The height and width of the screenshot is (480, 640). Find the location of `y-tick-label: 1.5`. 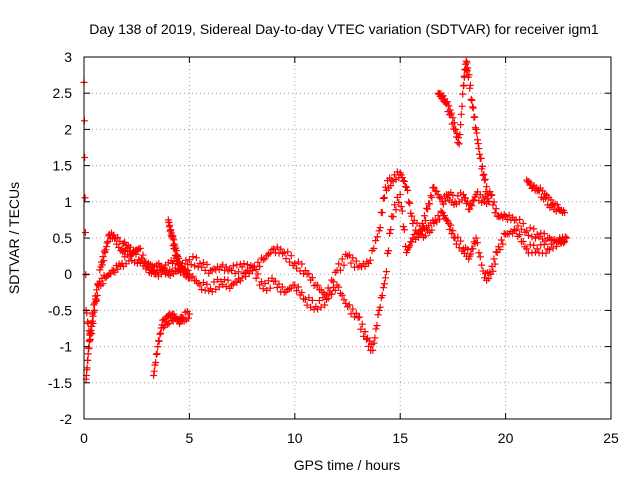

y-tick-label: 1.5 is located at coordinates (63, 166).